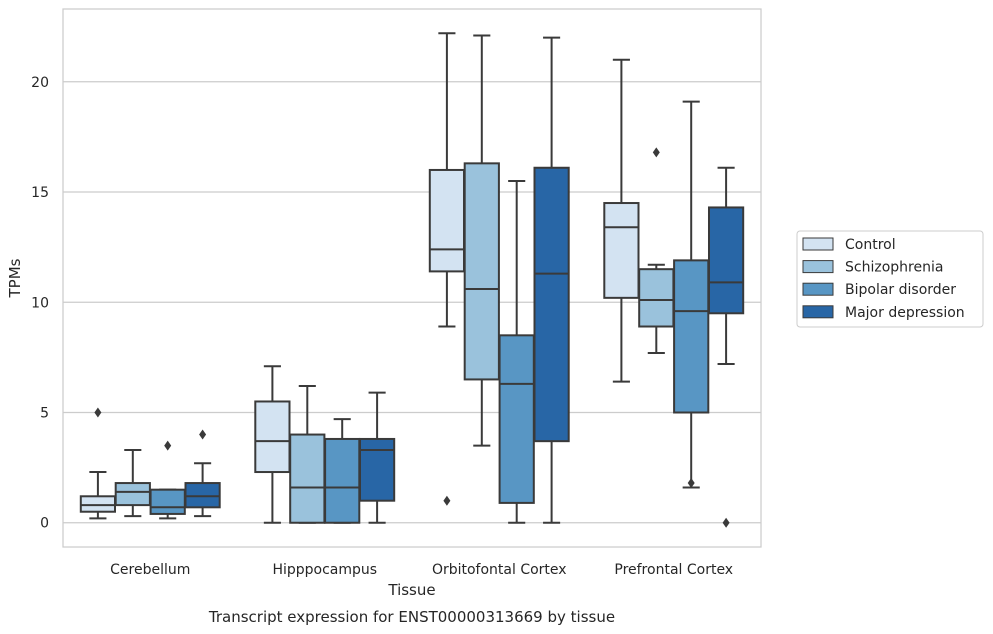  I want to click on x-tick-label: Cerebellum, so click(150, 570).